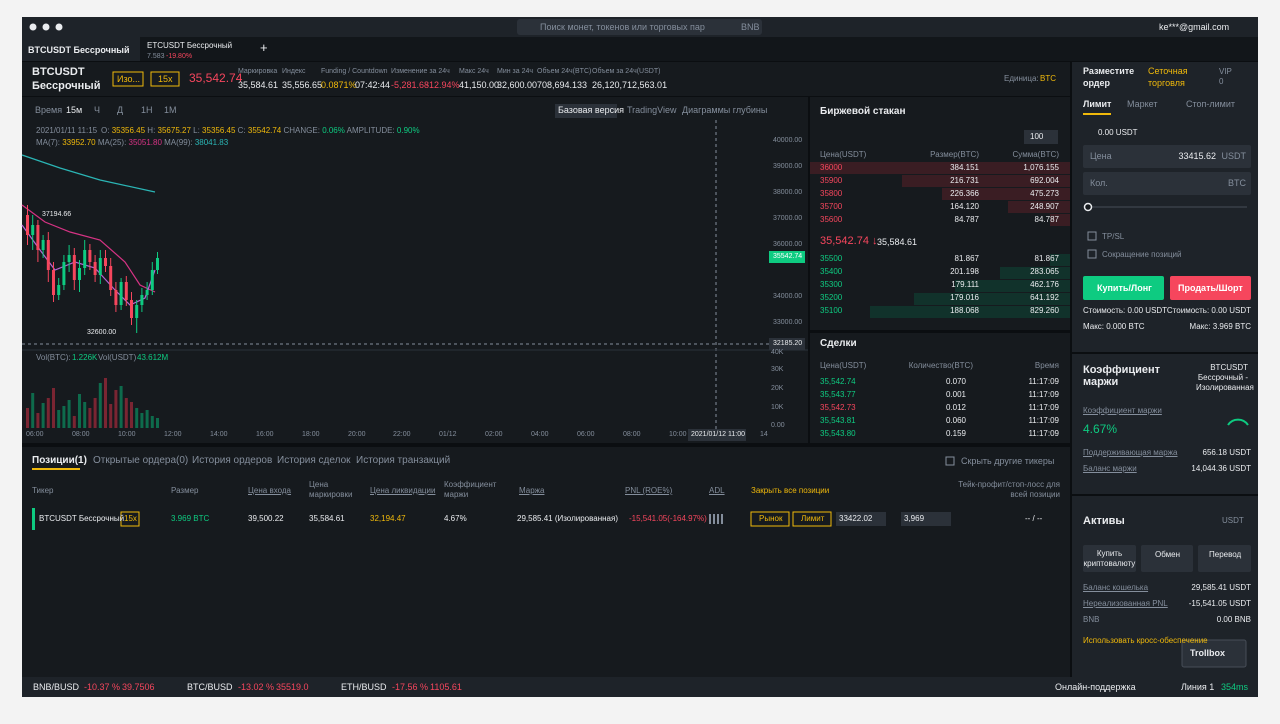 The width and height of the screenshot is (1280, 724). Describe the element at coordinates (1097, 104) in the screenshot. I see `order-type: Лимит` at that location.